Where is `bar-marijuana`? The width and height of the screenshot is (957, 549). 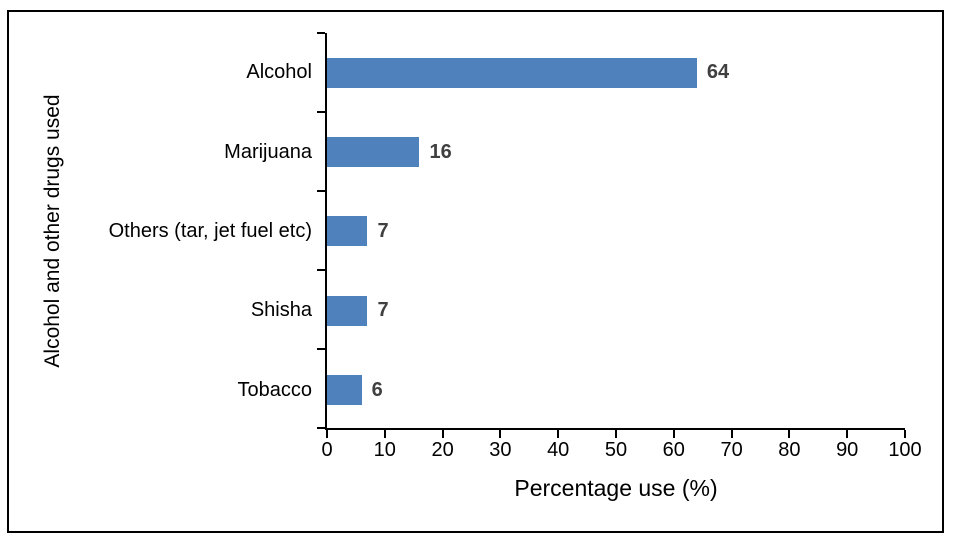 bar-marijuana is located at coordinates (373, 152).